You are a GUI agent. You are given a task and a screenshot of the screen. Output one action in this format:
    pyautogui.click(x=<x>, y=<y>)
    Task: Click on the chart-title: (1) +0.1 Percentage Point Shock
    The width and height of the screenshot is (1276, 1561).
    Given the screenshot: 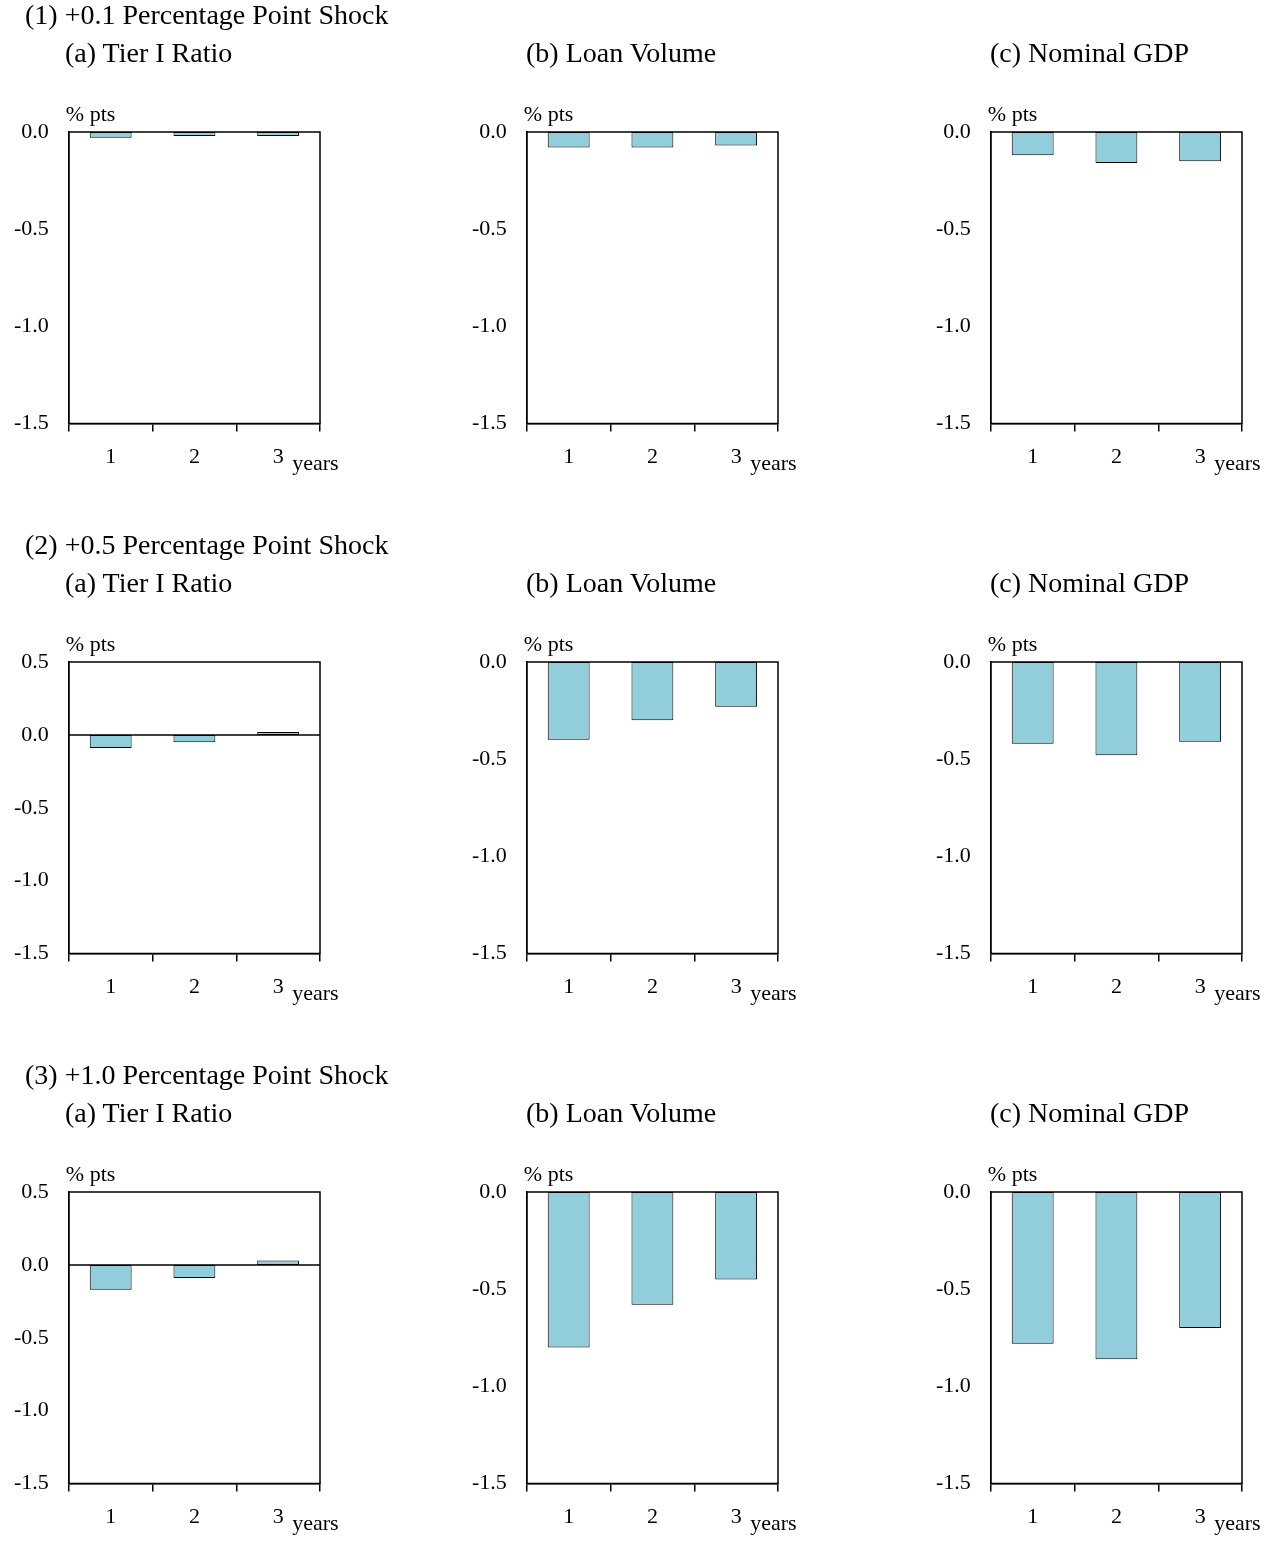 What is the action you would take?
    pyautogui.click(x=207, y=15)
    